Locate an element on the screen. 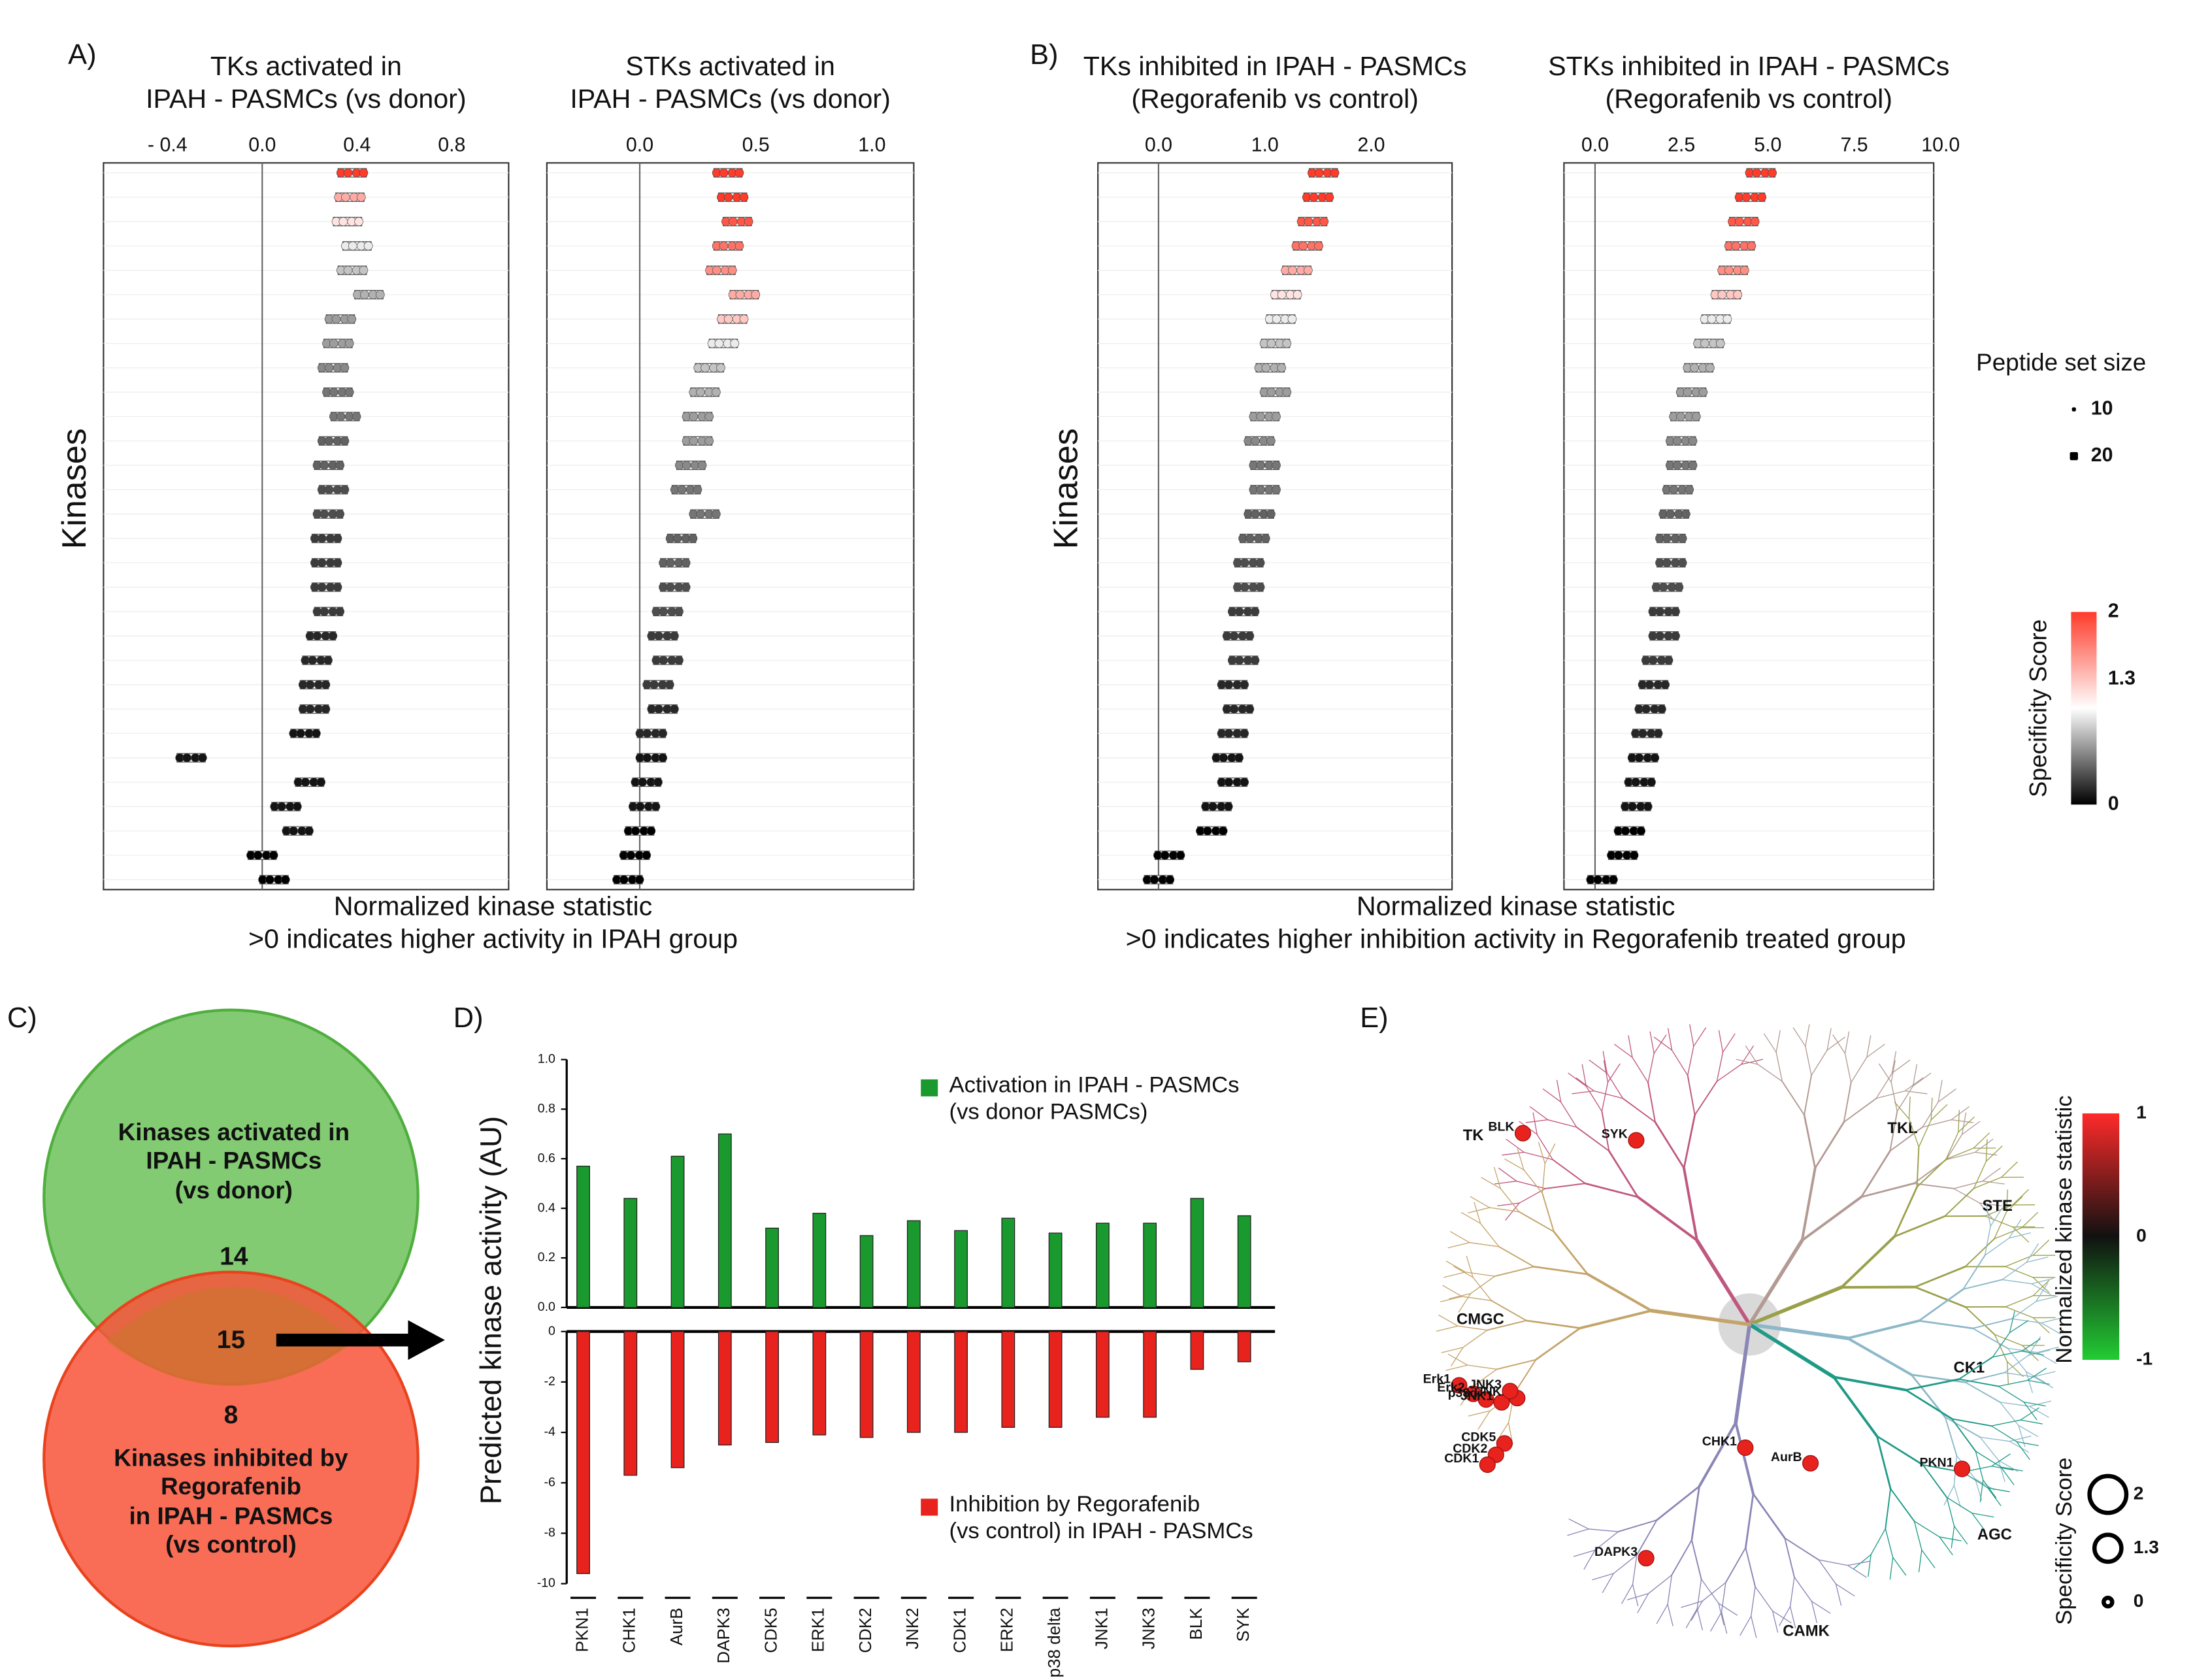  panel-label: E) is located at coordinates (1374, 1018).